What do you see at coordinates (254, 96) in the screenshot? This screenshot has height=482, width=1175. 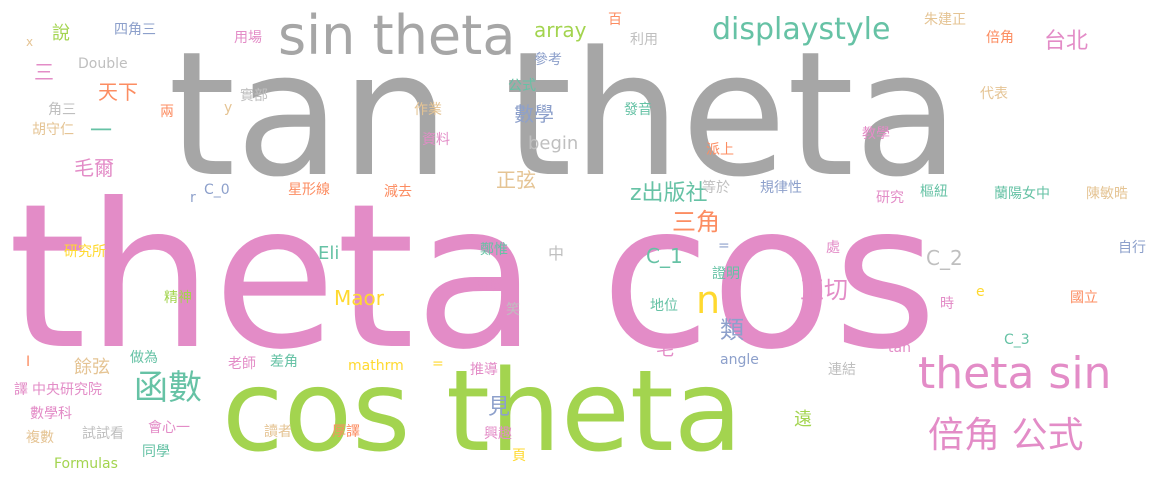 I see `word-real-part: 實部` at bounding box center [254, 96].